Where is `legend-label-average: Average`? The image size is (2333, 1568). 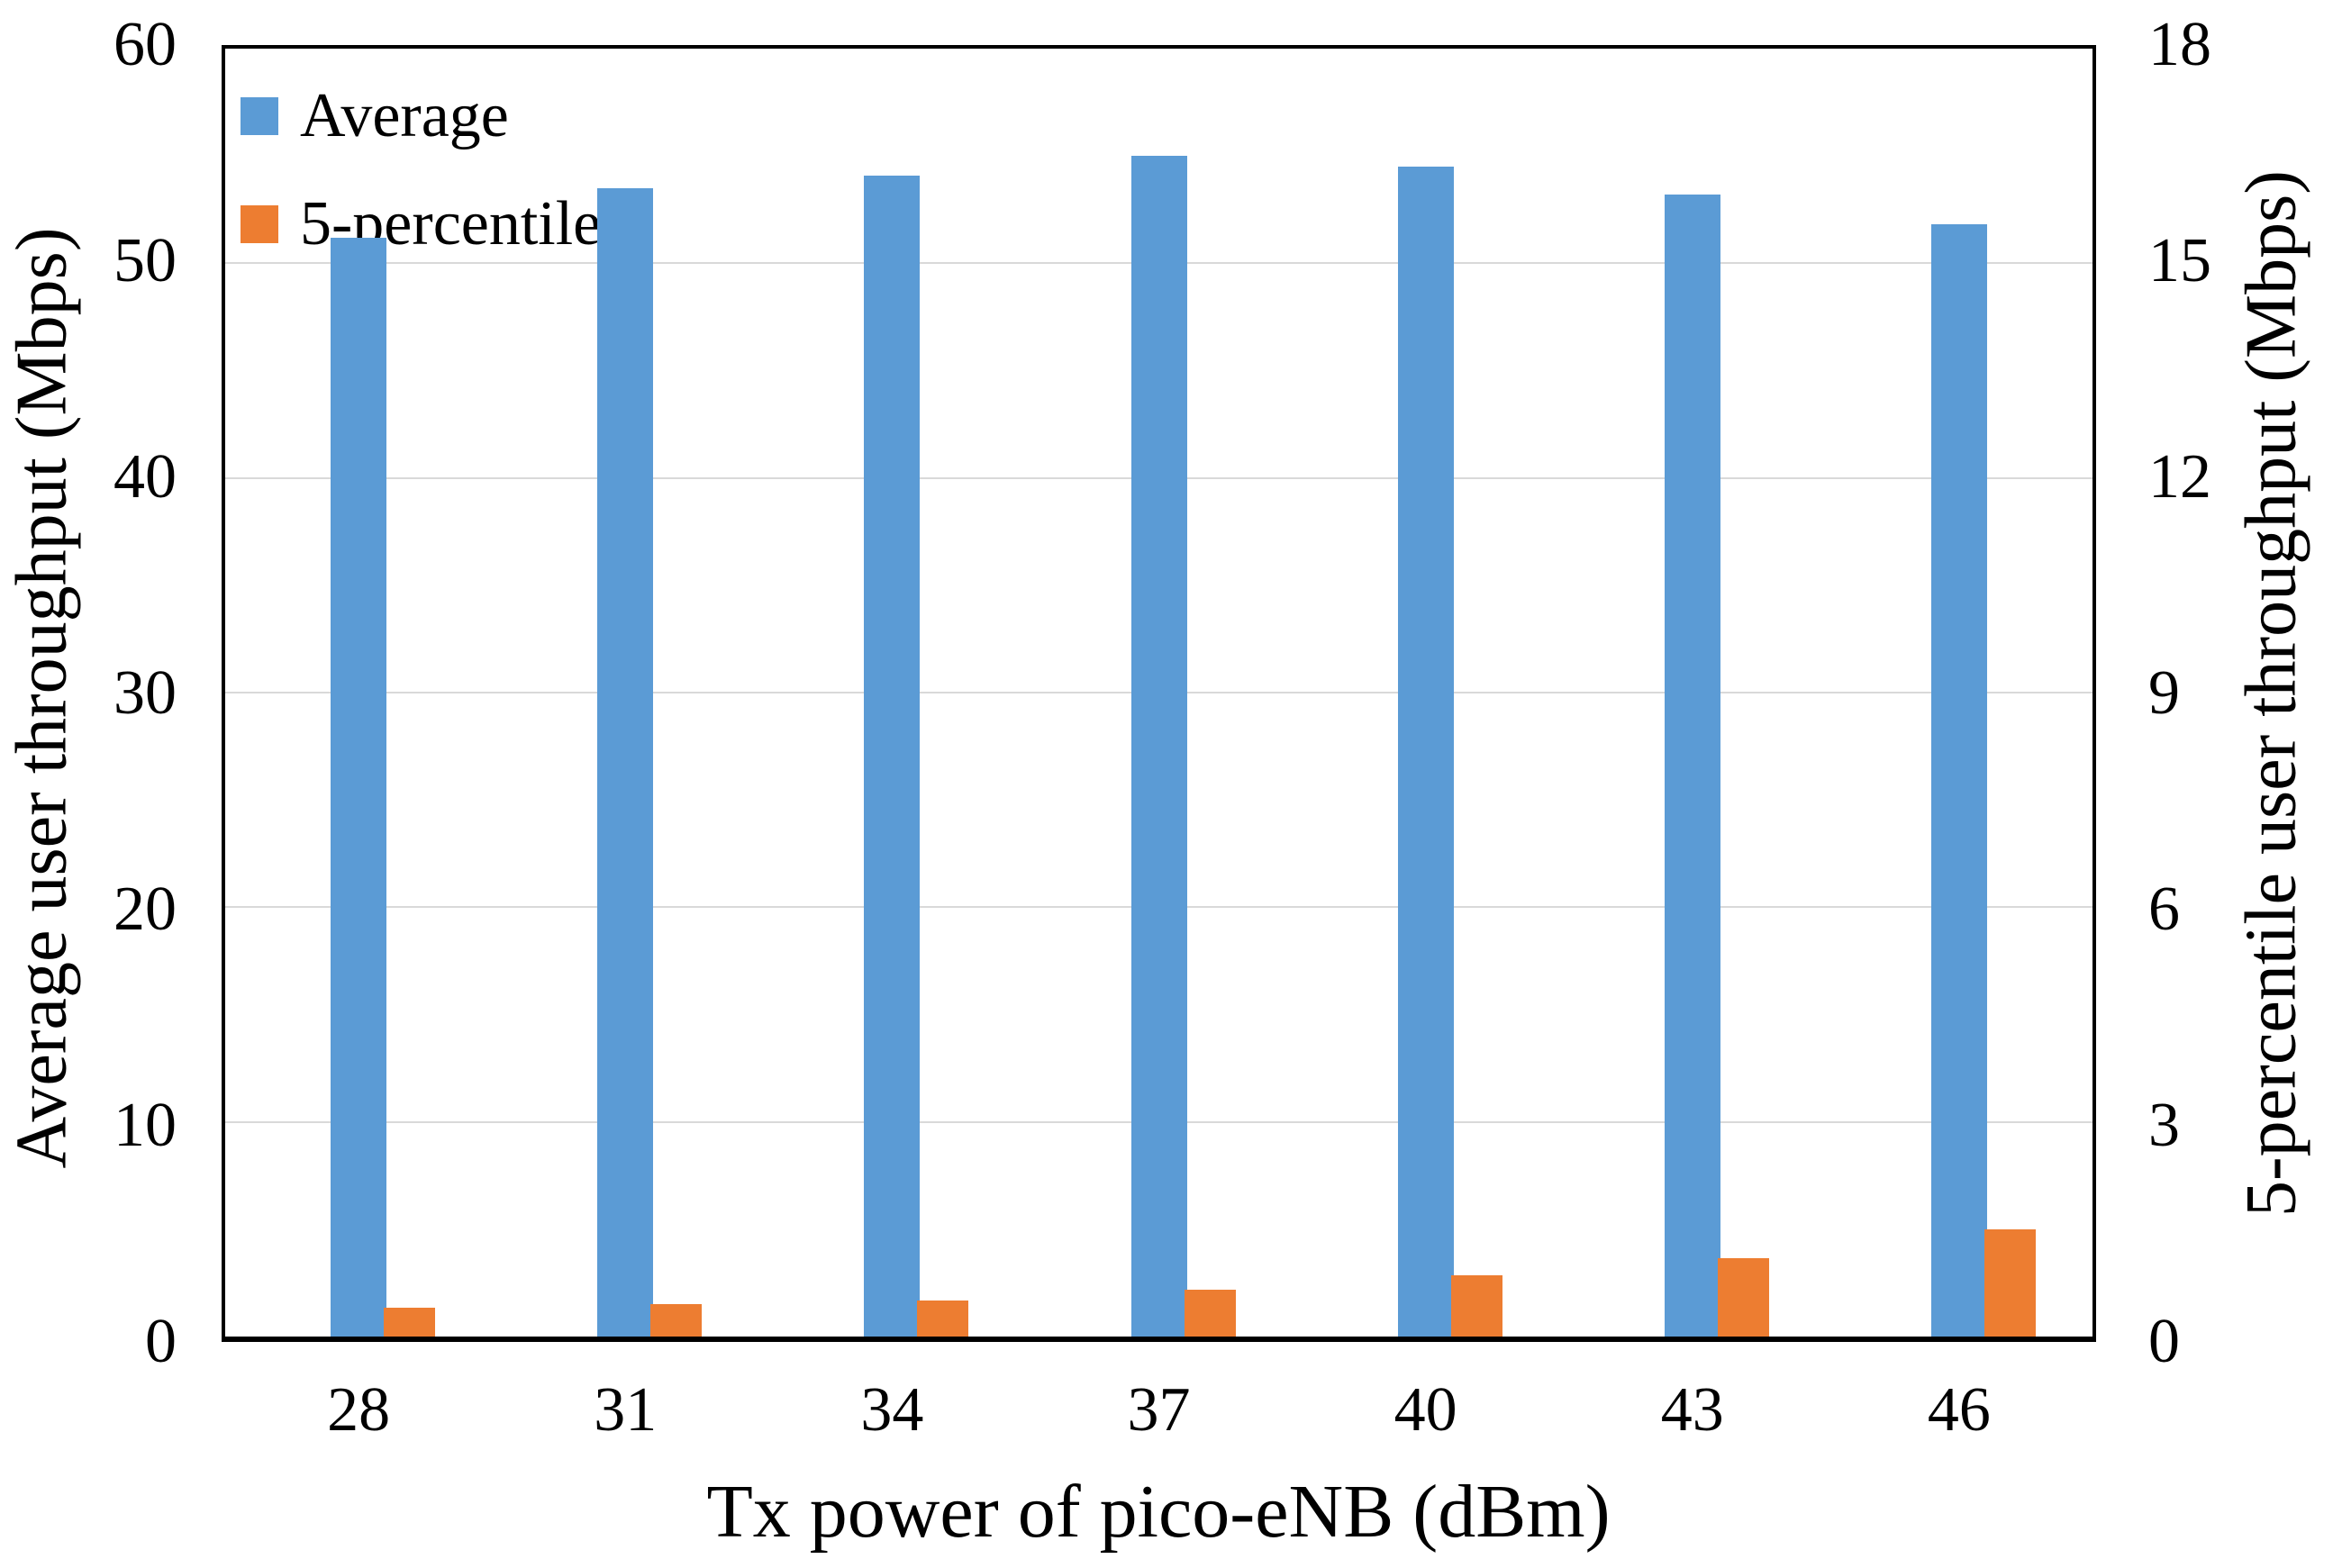 legend-label-average: Average is located at coordinates (404, 116).